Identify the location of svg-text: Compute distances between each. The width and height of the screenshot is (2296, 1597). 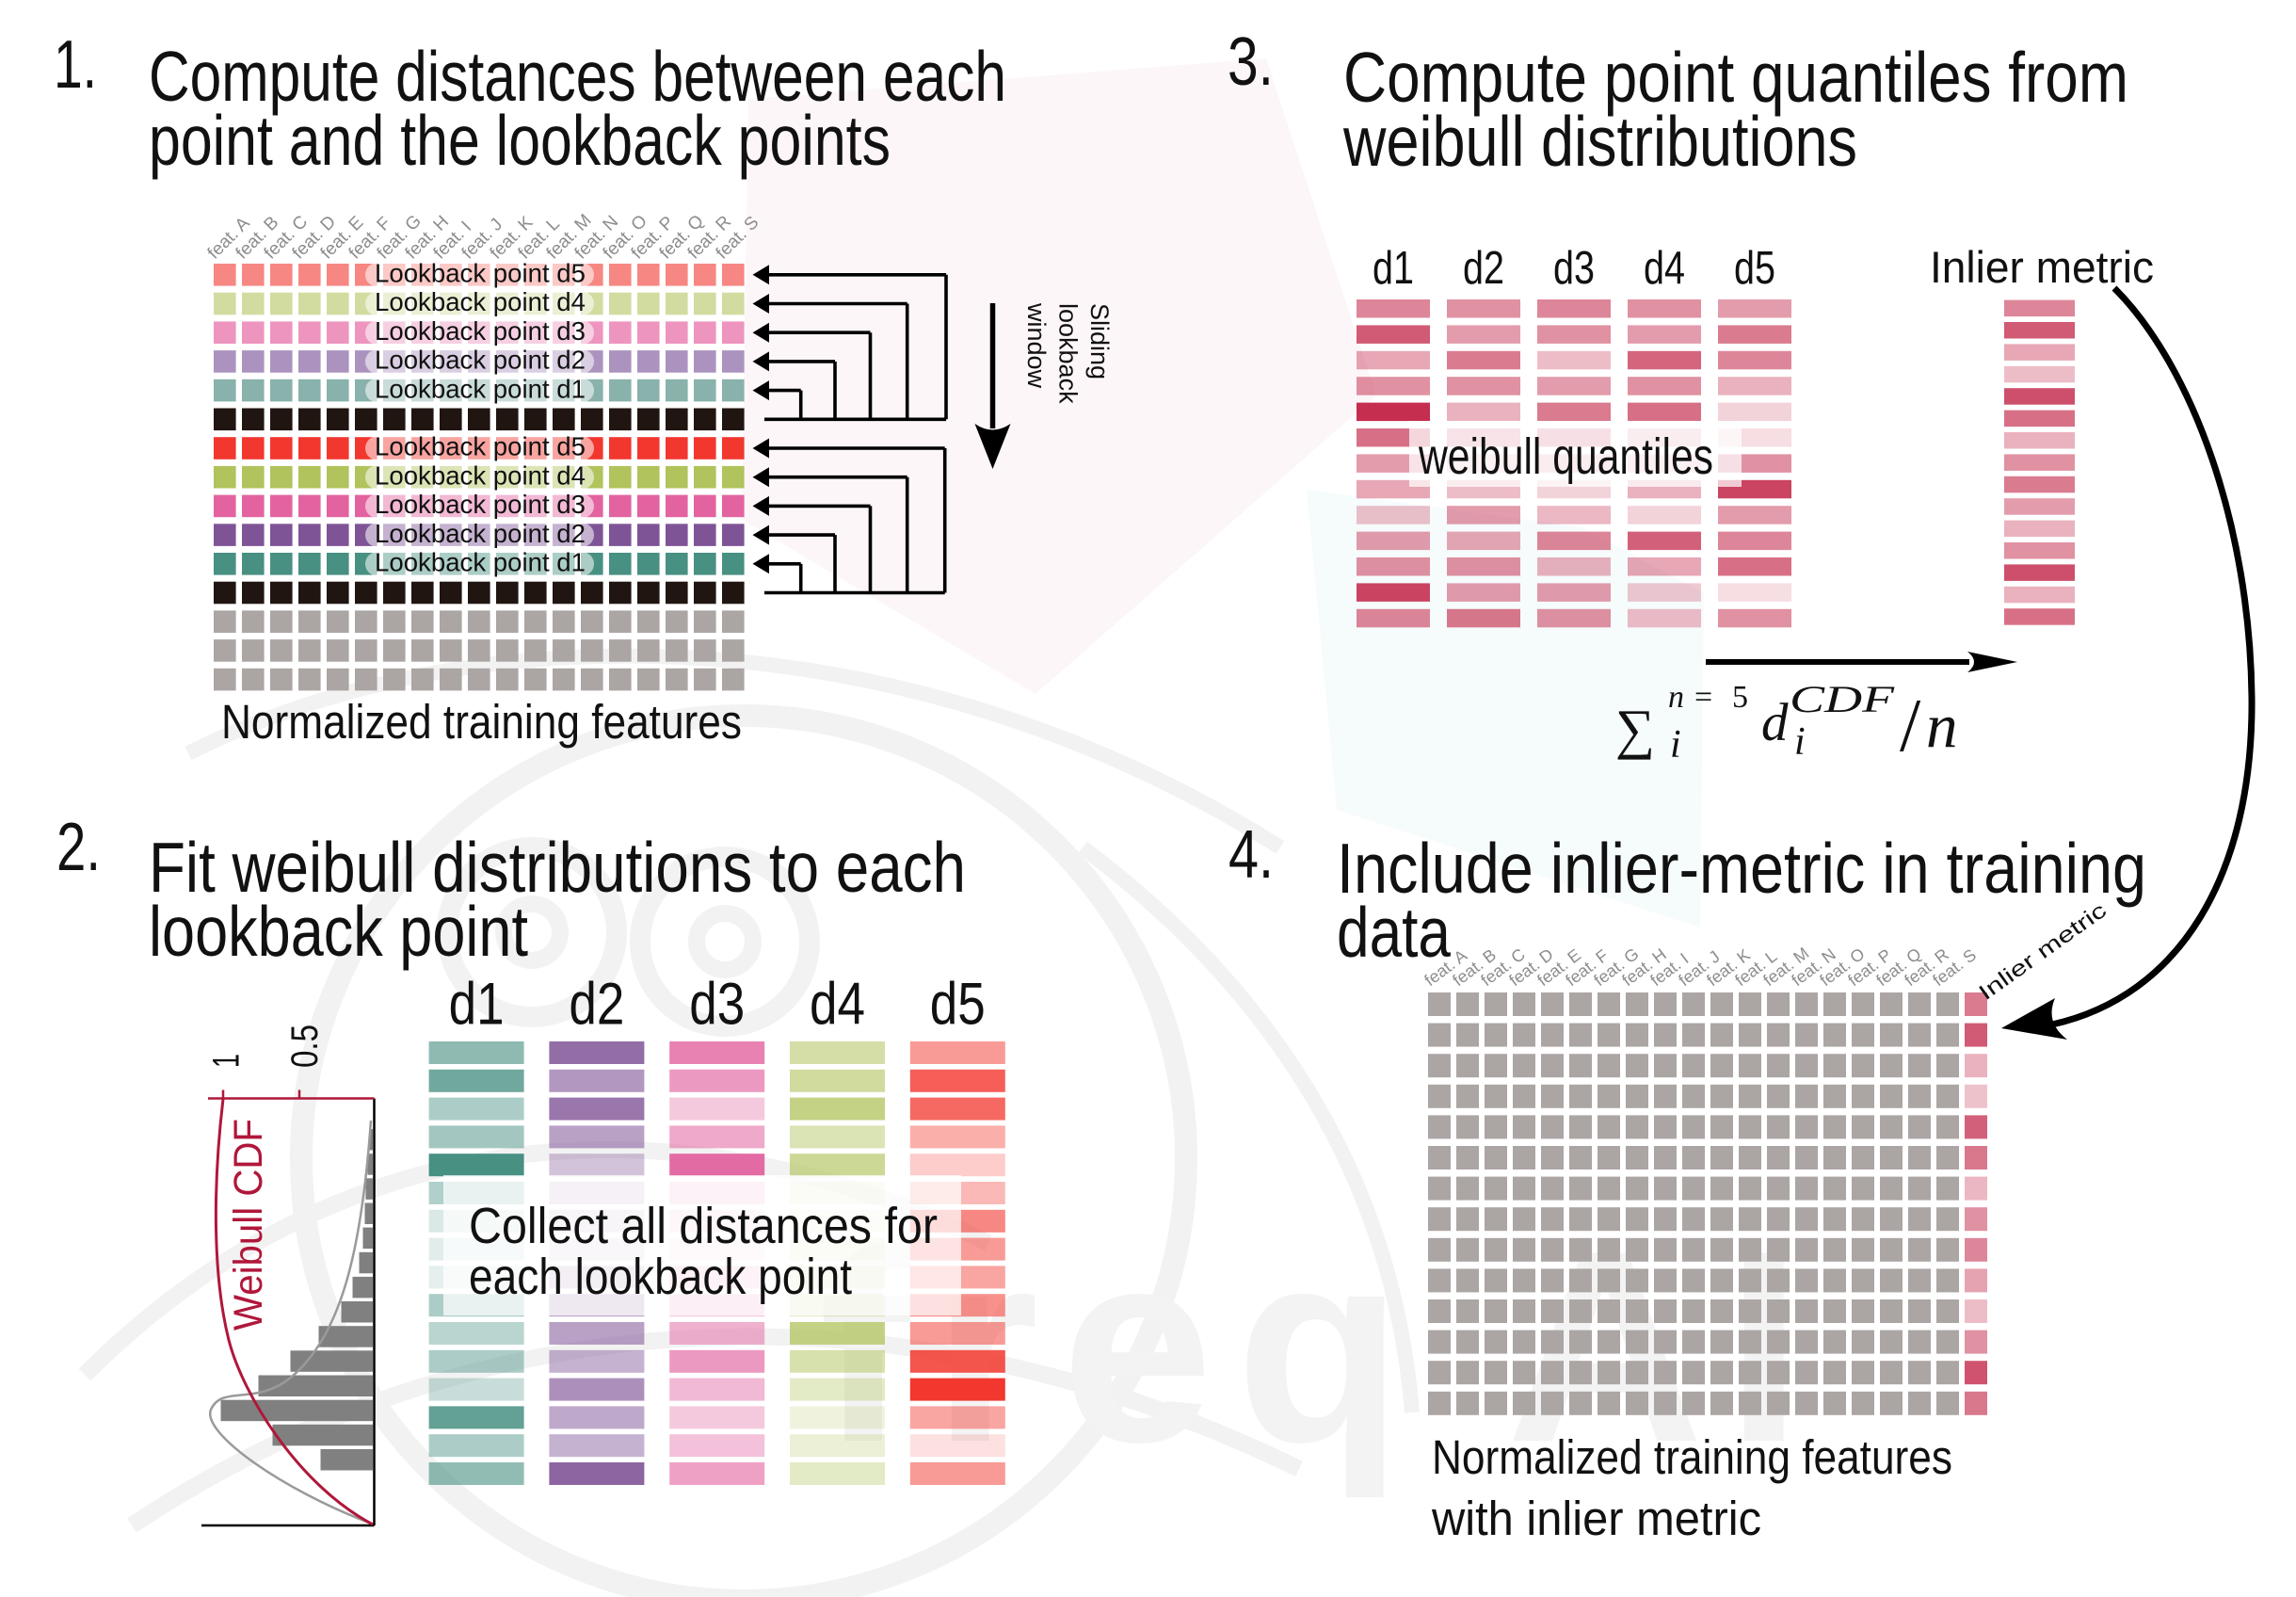
(578, 76).